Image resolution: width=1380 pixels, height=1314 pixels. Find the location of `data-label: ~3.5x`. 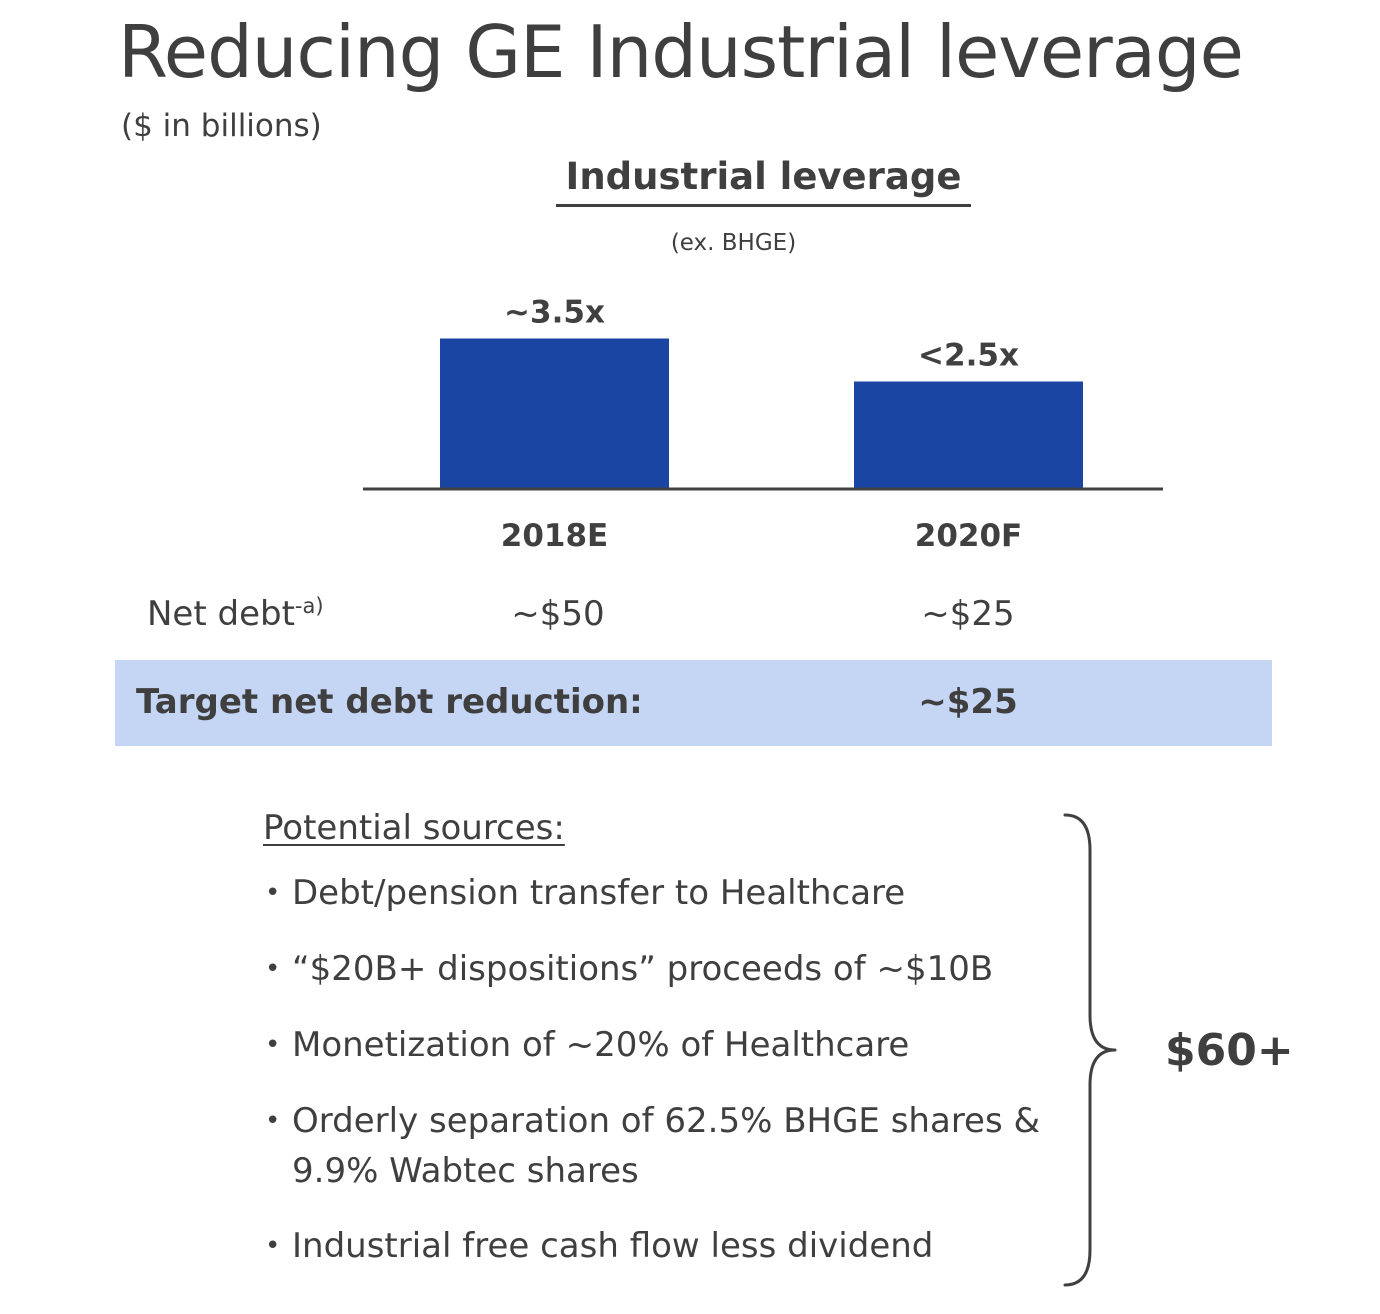

data-label: ~3.5x is located at coordinates (554, 313).